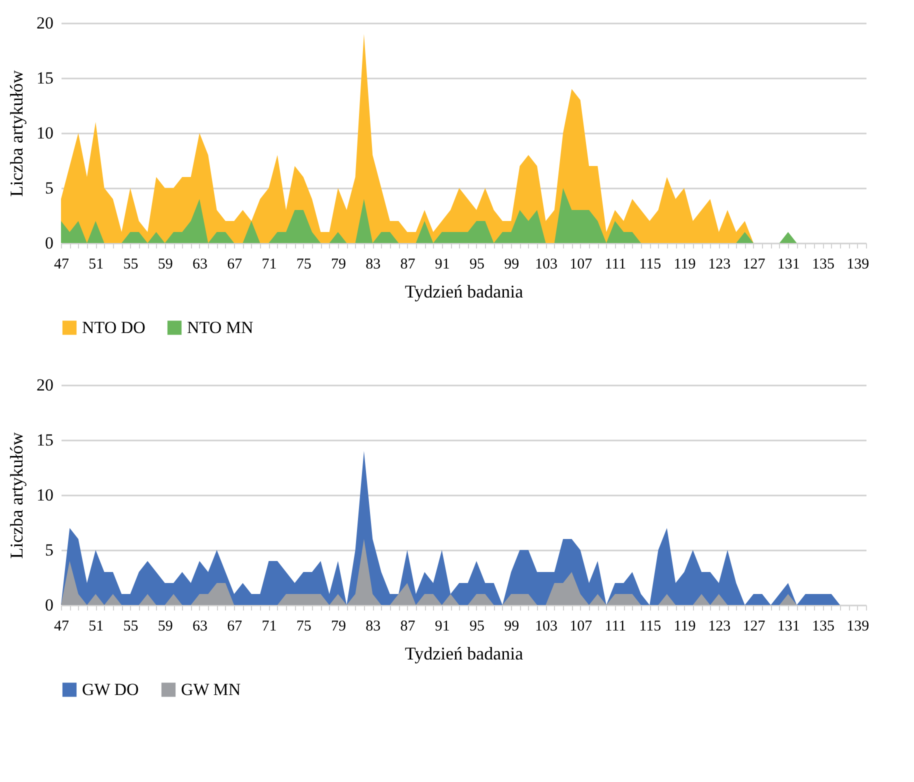  I want to click on legend-label: NTO DO, so click(114, 327).